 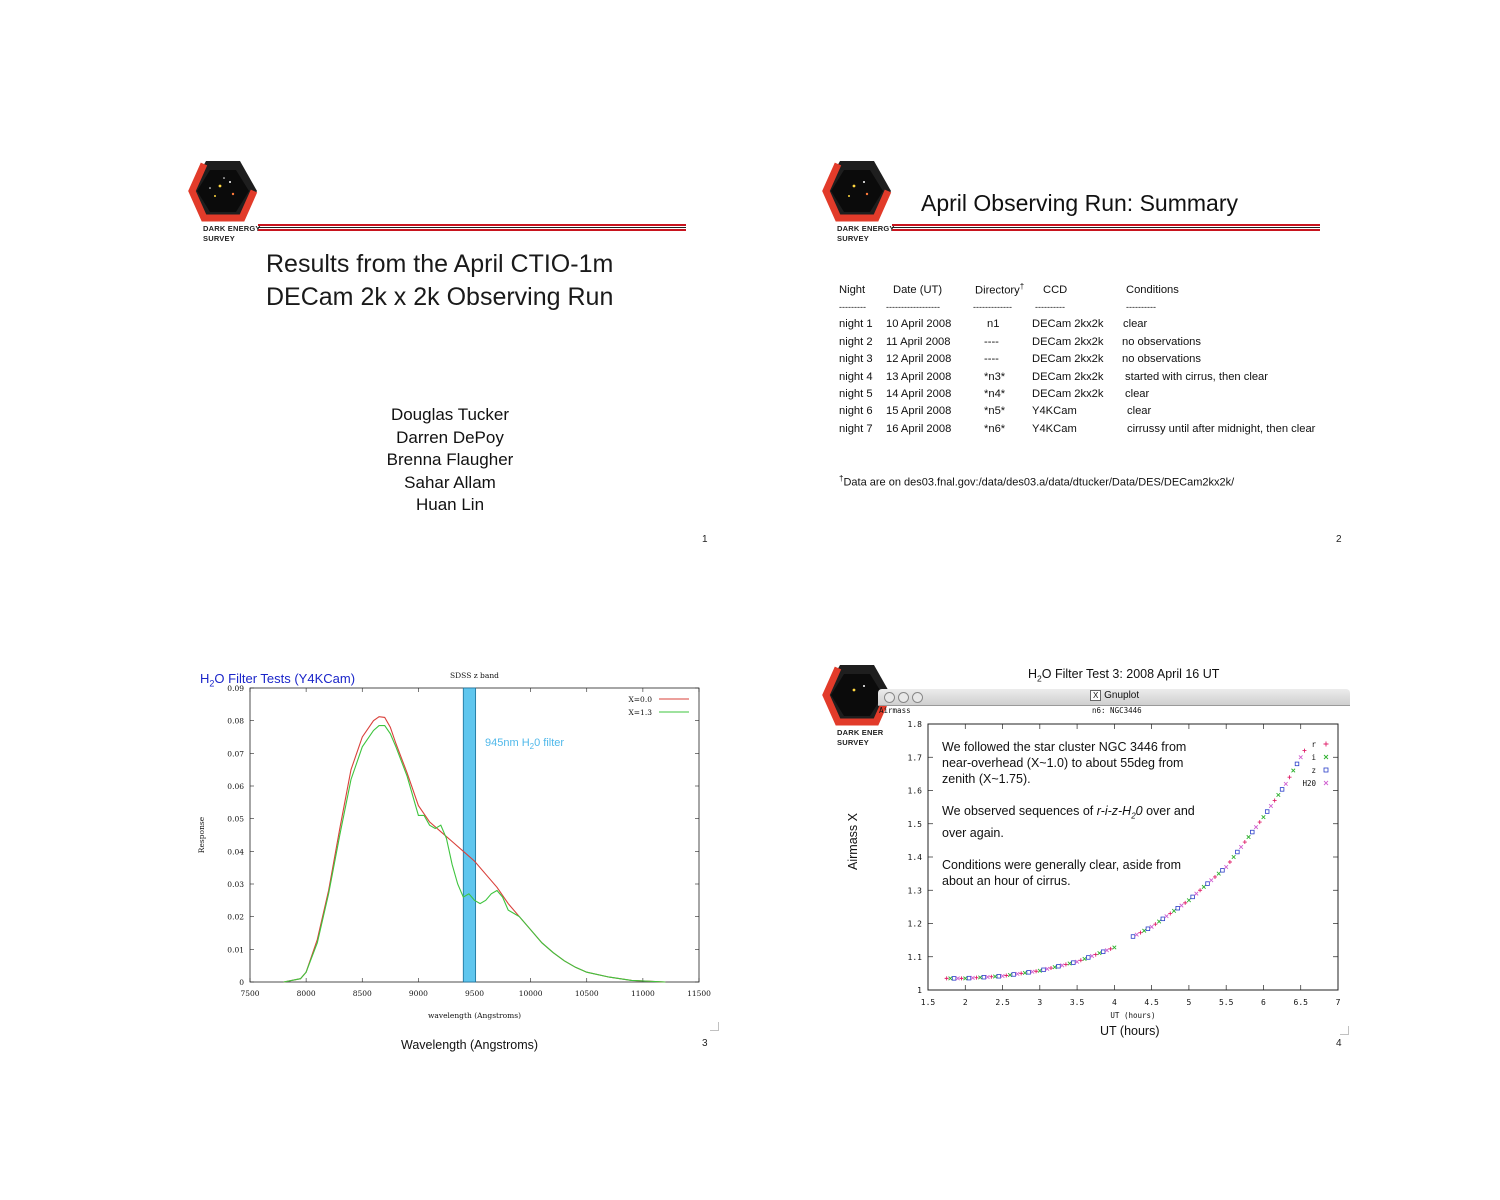 What do you see at coordinates (1039, 1002) in the screenshot?
I see `x-tick-label: 3` at bounding box center [1039, 1002].